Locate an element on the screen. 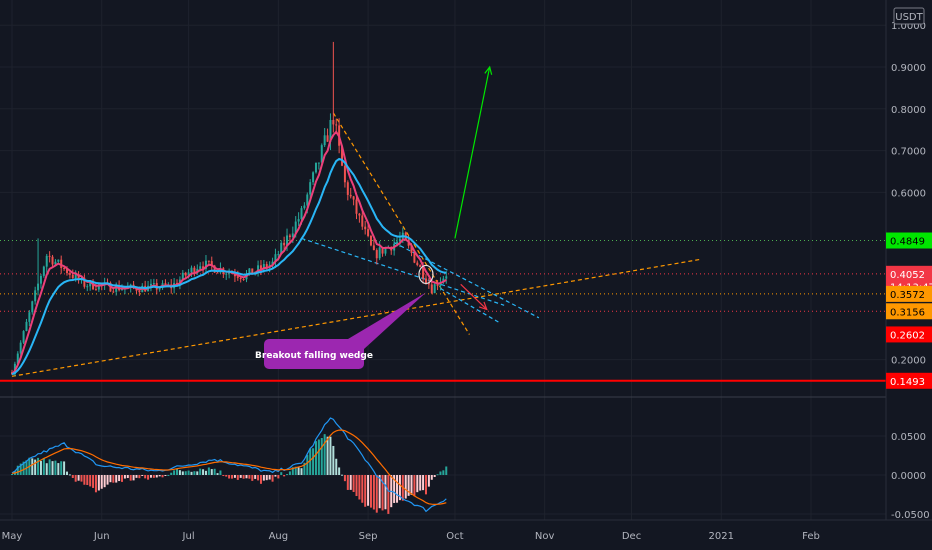 This screenshot has height=550, width=932. price-badge: 0.3572 is located at coordinates (909, 293).